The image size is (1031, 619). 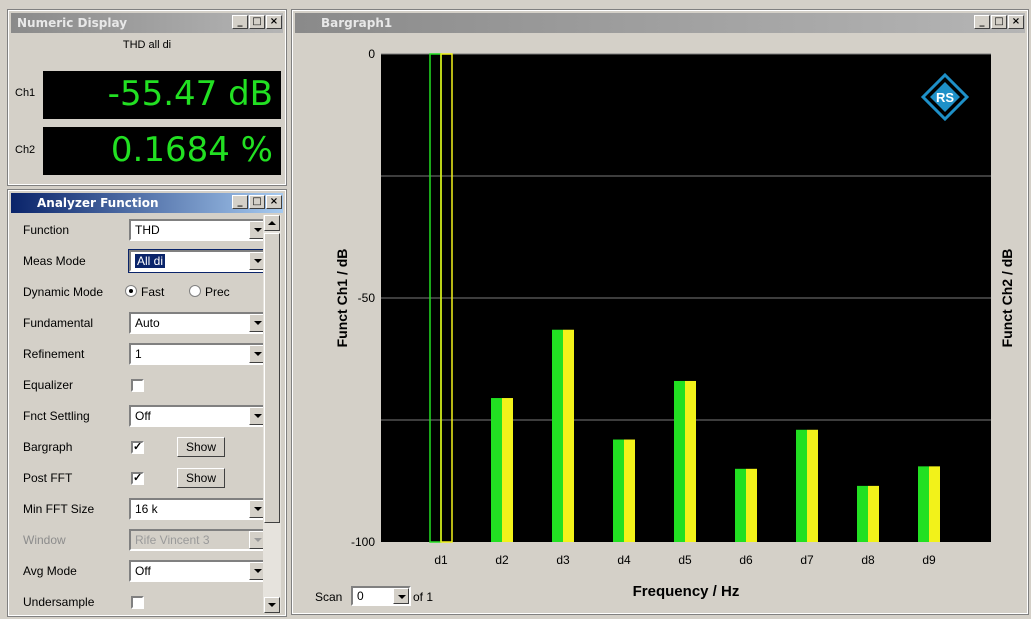 What do you see at coordinates (198, 354) in the screenshot?
I see `refinement-select: 1` at bounding box center [198, 354].